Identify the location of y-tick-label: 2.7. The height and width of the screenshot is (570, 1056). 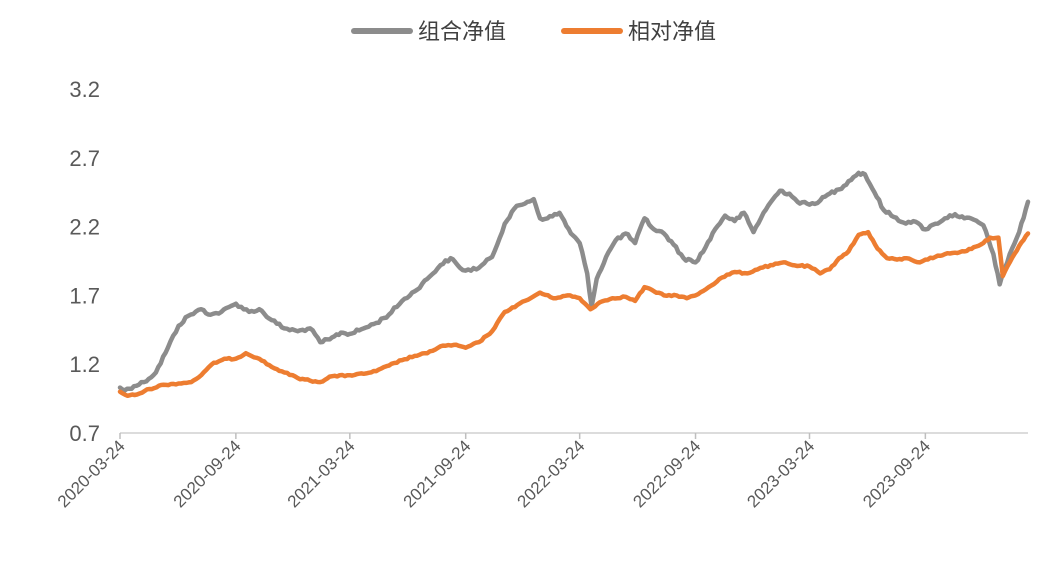
(84, 158).